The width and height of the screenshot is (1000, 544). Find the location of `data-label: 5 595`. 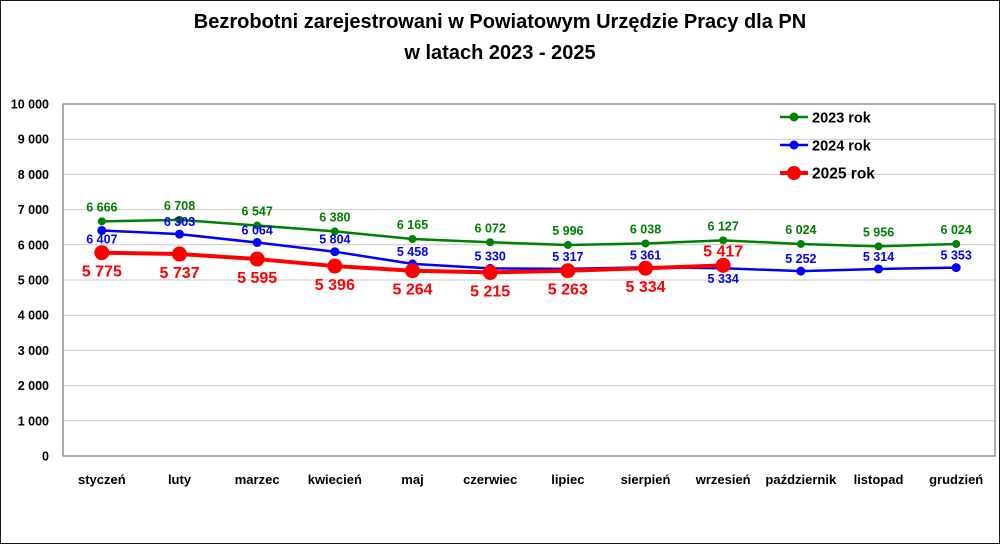

data-label: 5 595 is located at coordinates (257, 278).